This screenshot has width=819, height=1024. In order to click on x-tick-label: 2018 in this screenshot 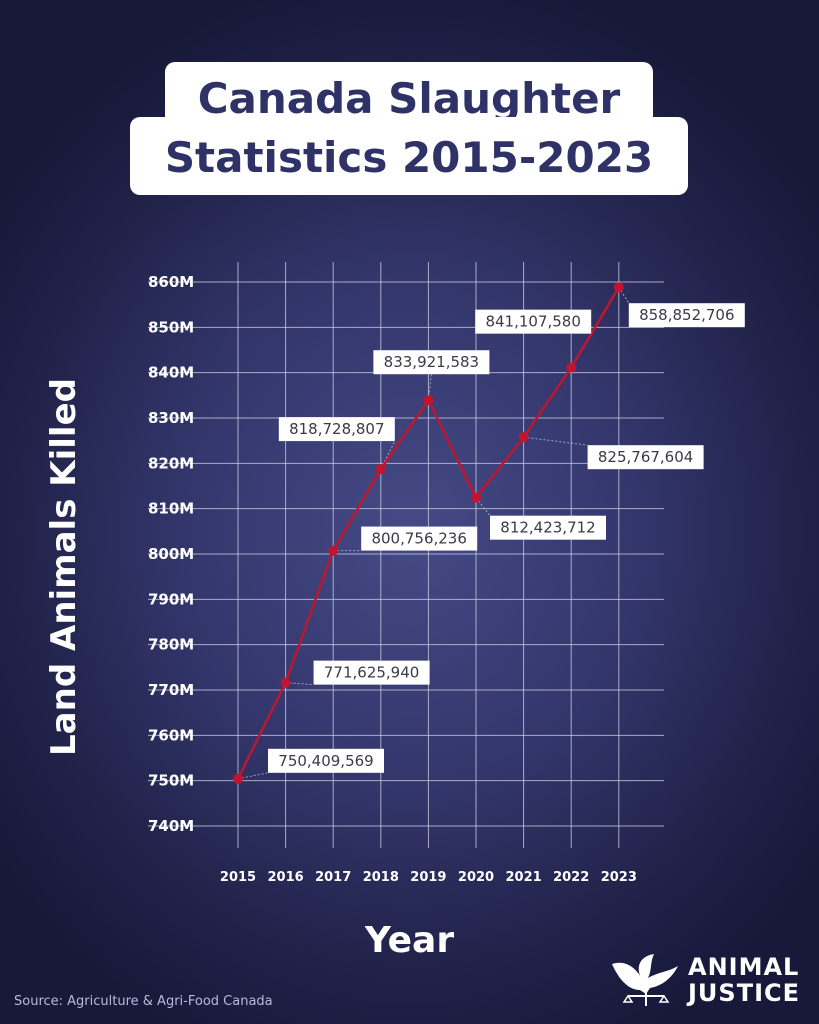, I will do `click(381, 877)`.